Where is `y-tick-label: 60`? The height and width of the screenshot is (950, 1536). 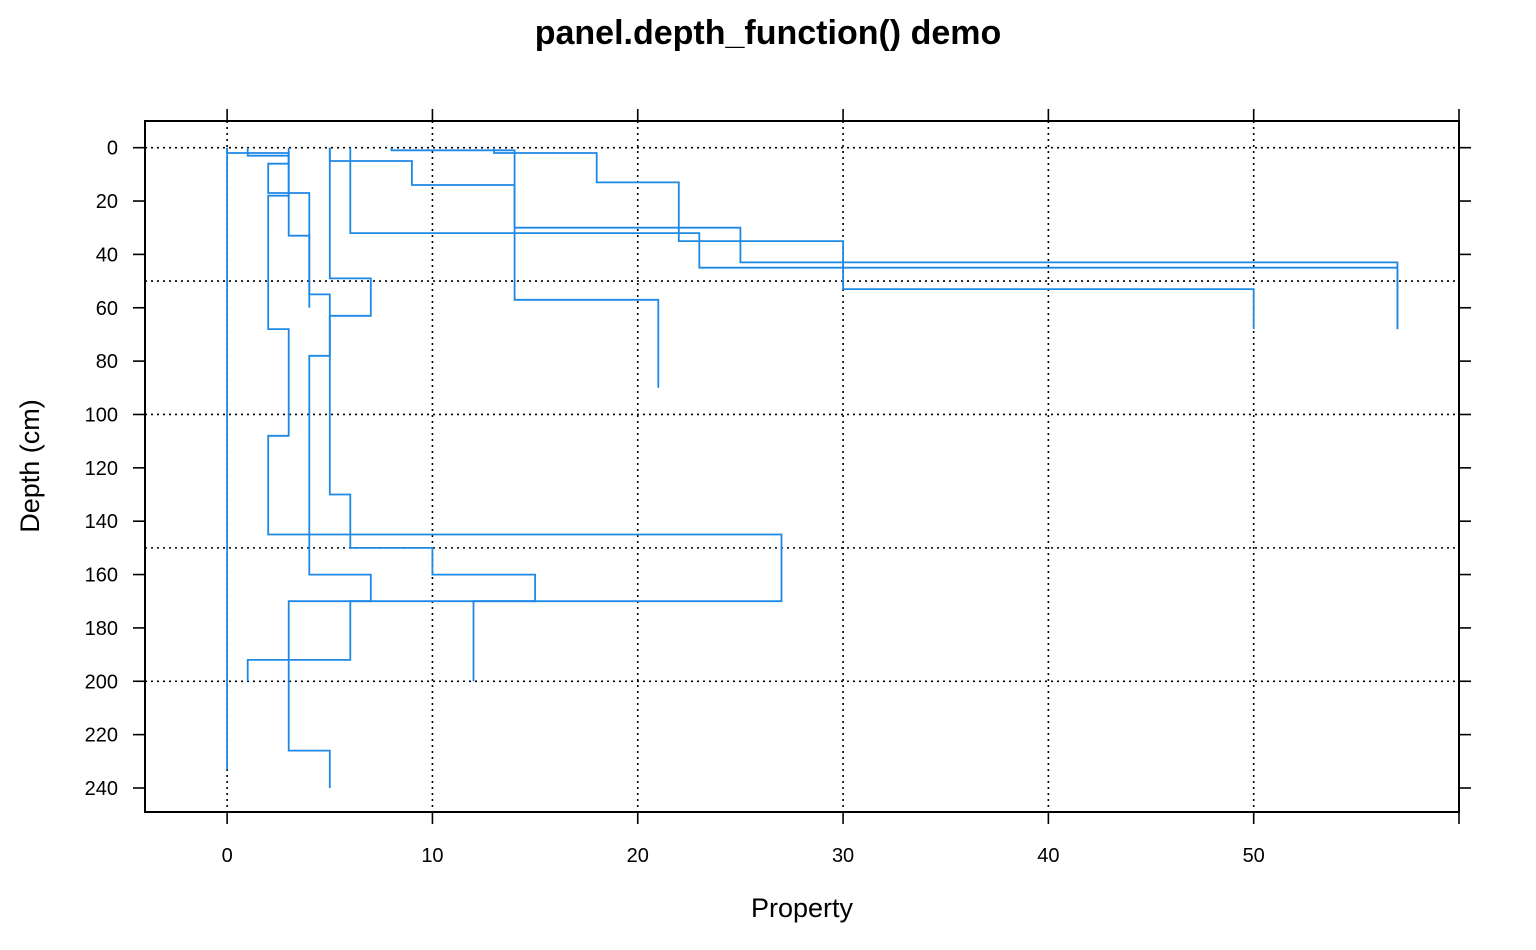
y-tick-label: 60 is located at coordinates (107, 309).